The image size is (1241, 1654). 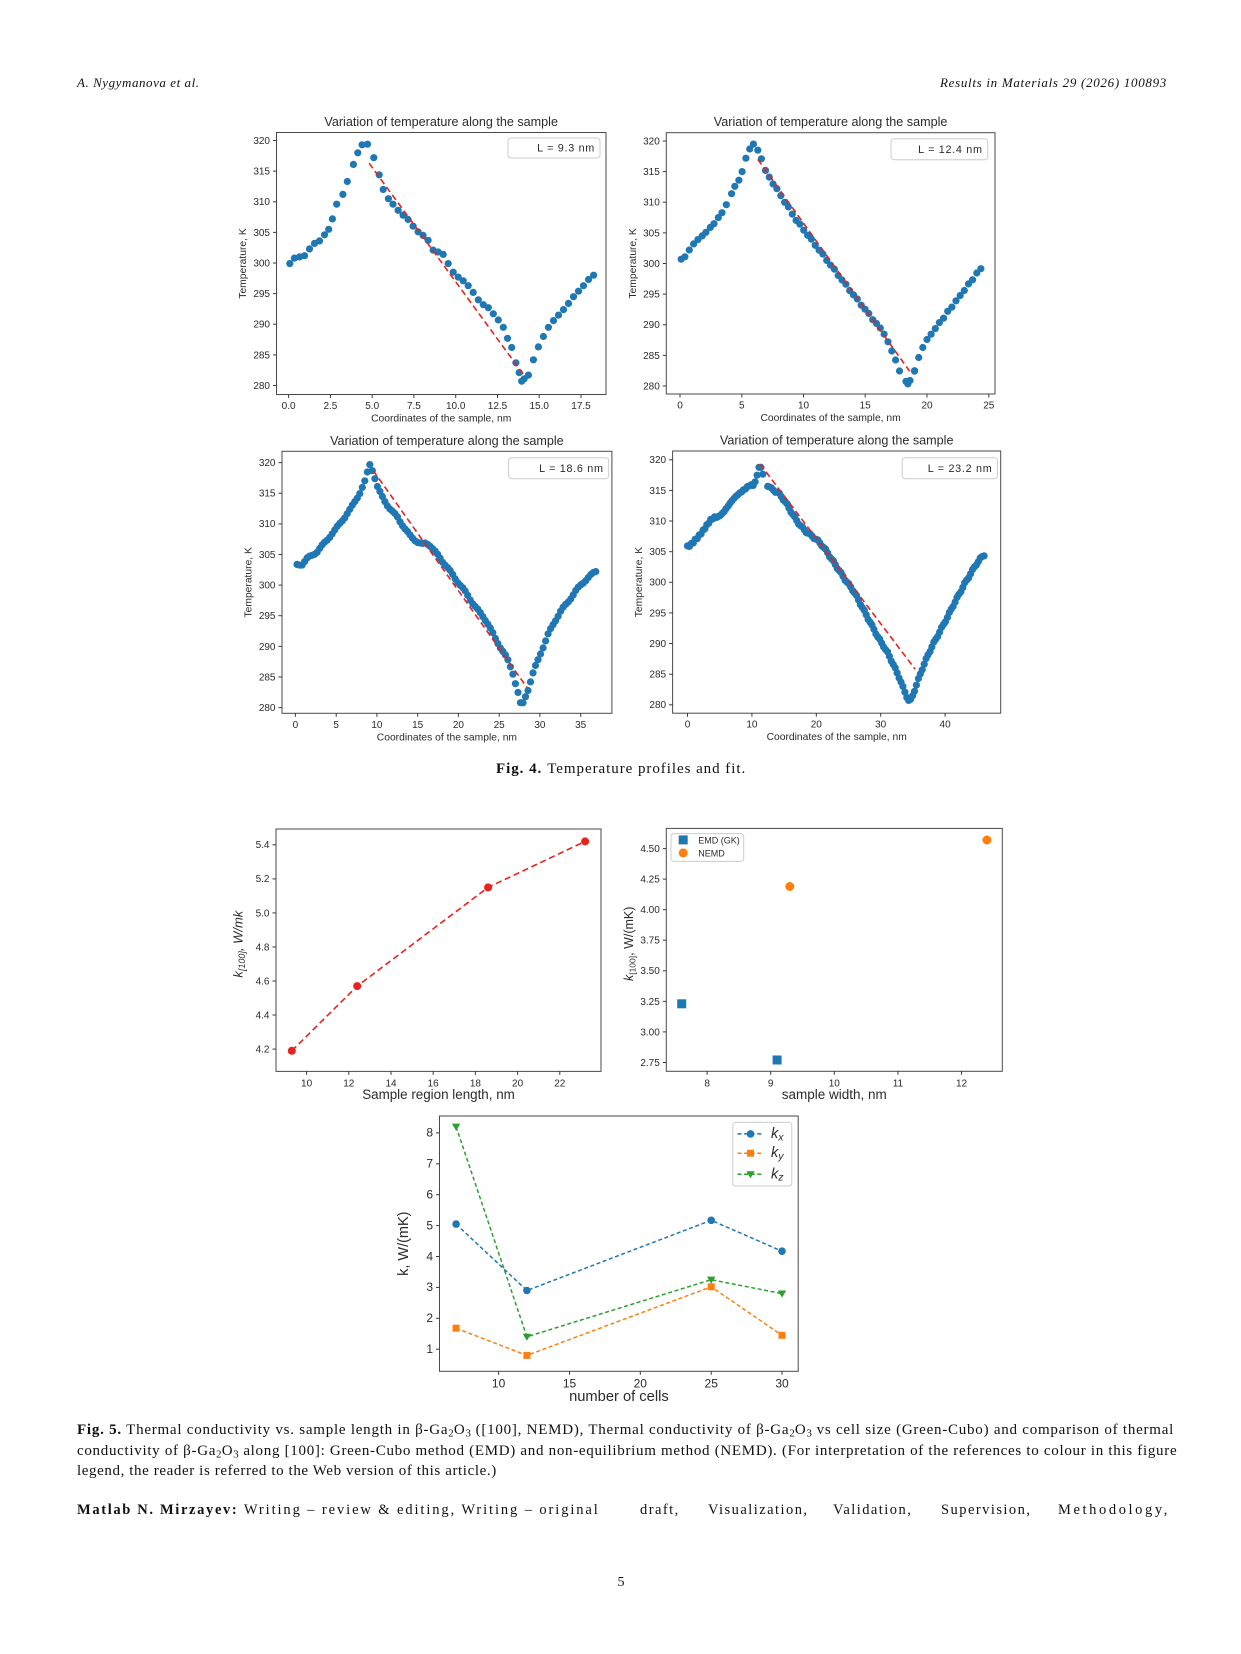 I want to click on svg-text: 4.00, so click(x=650, y=910).